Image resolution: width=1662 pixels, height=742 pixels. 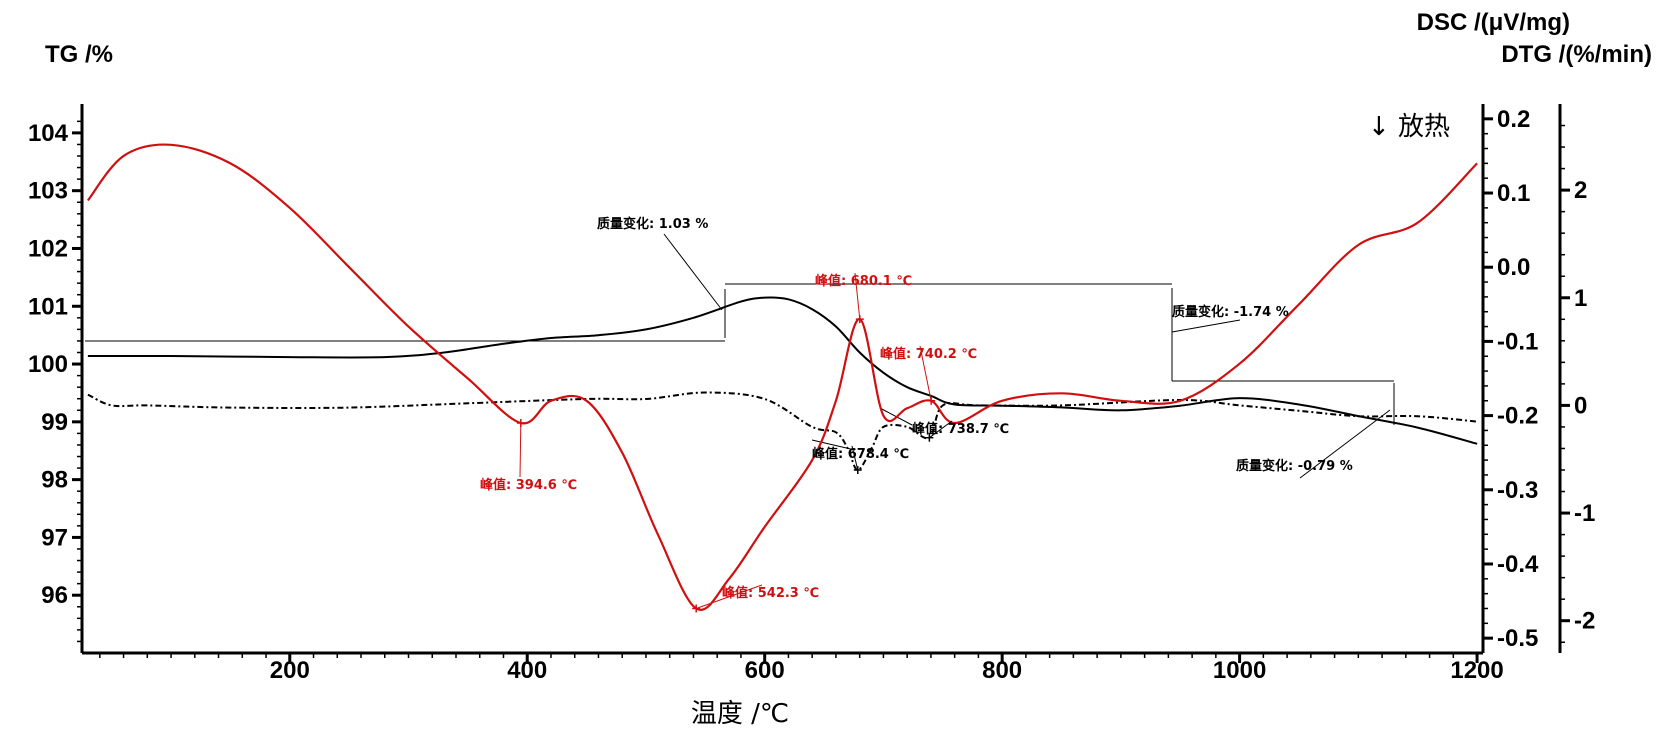 I want to click on annotation-label: 峰值: 738.7 ℃, so click(x=960, y=429).